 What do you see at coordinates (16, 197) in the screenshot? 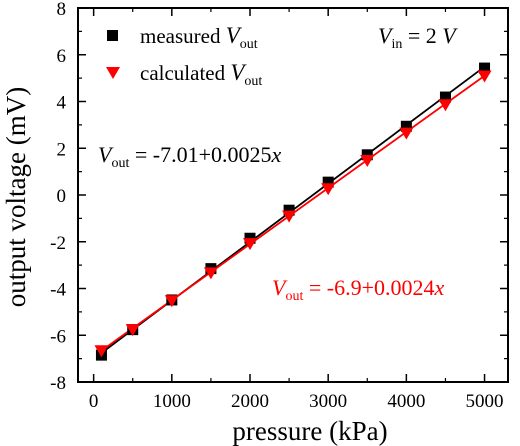
I see `y-axis-title: output voltage (mV)` at bounding box center [16, 197].